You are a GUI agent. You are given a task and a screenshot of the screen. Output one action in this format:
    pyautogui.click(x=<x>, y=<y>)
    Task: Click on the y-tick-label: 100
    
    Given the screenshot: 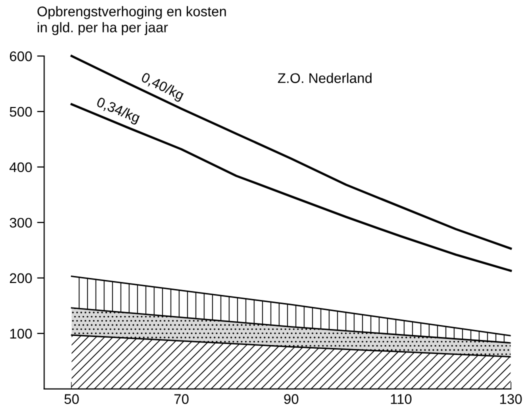 What is the action you would take?
    pyautogui.click(x=21, y=333)
    